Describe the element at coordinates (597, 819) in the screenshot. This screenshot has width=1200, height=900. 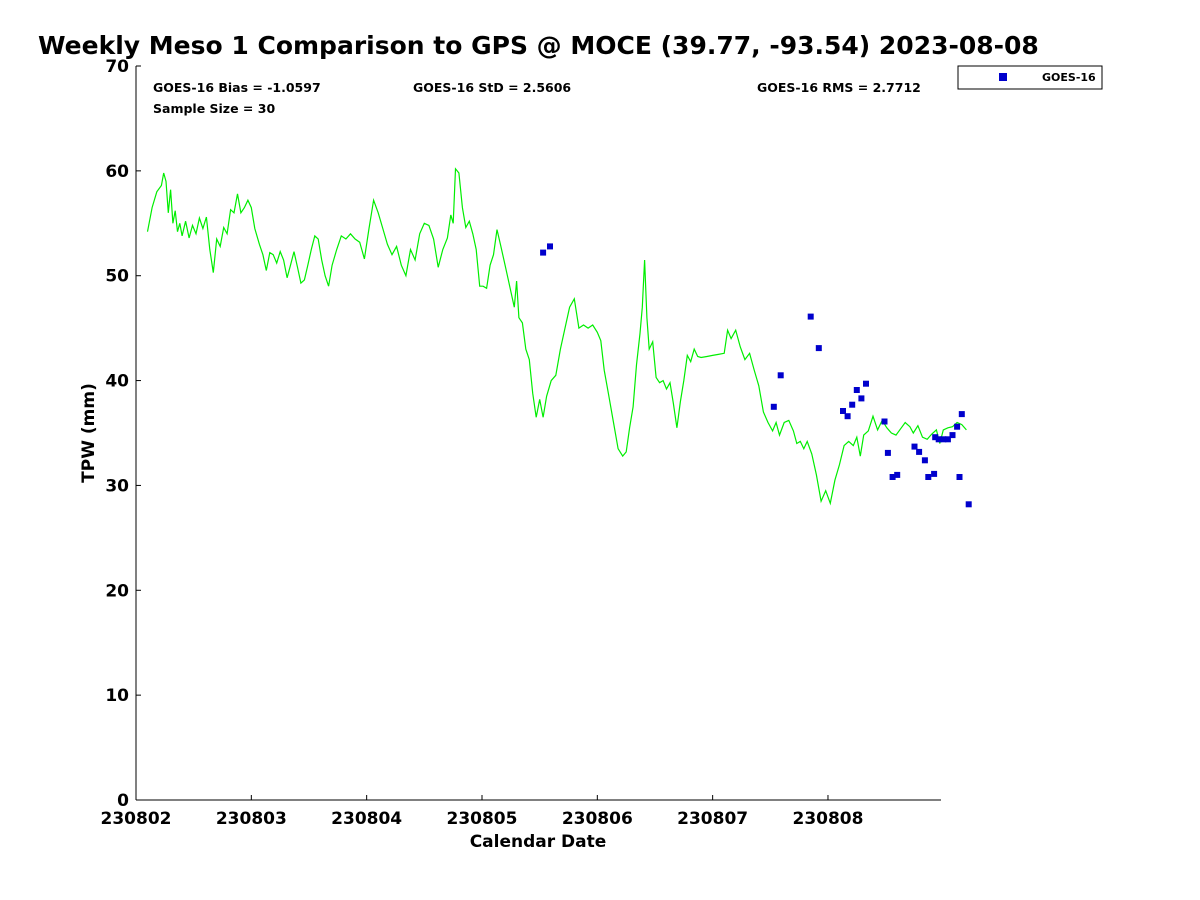
I see `x-tick-label: 230806` at that location.